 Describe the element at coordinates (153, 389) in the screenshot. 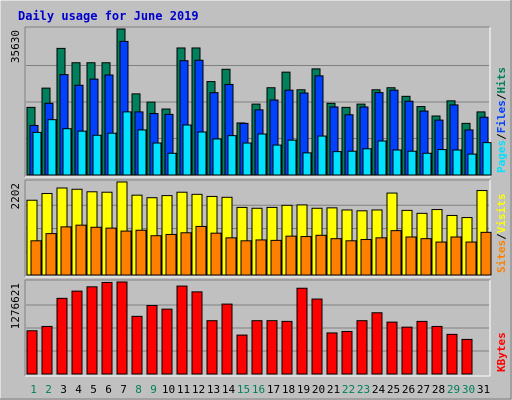

I see `day-label-9: 9` at that location.